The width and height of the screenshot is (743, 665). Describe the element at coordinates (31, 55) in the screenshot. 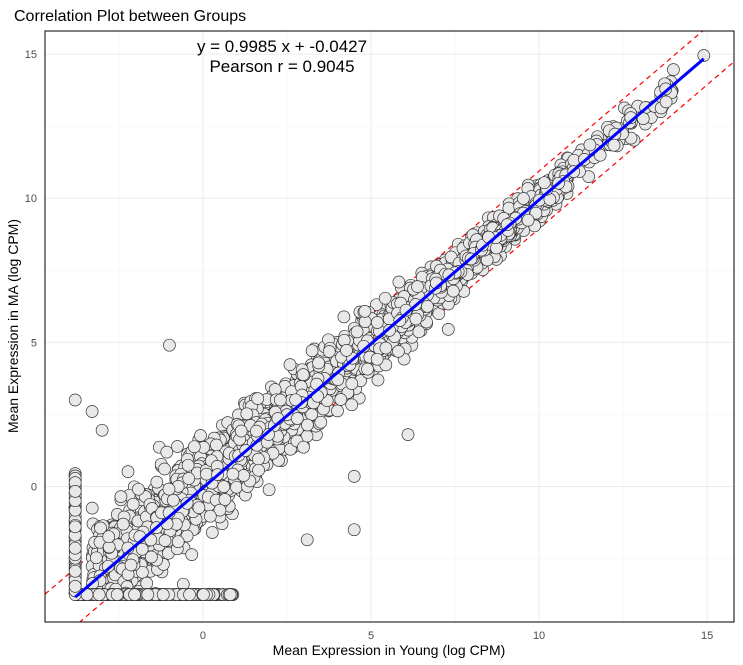

I see `y-tick-label: 15` at that location.